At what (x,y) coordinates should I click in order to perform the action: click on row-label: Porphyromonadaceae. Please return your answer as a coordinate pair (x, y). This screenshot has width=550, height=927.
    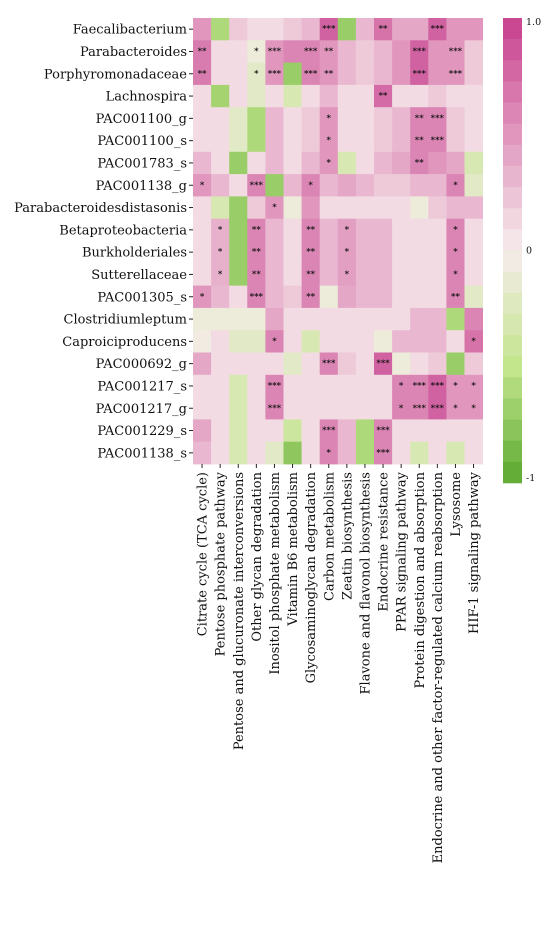
    Looking at the image, I should click on (115, 74).